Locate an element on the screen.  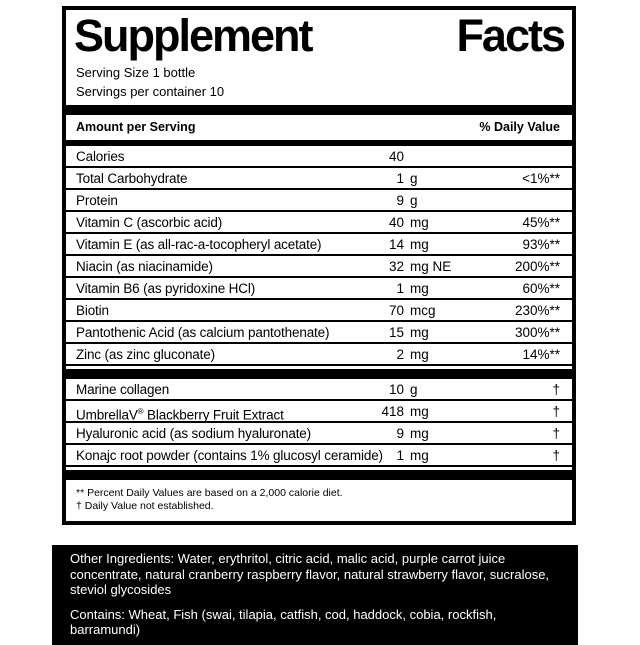
nutrient-daily-value: 60%** is located at coordinates (541, 288).